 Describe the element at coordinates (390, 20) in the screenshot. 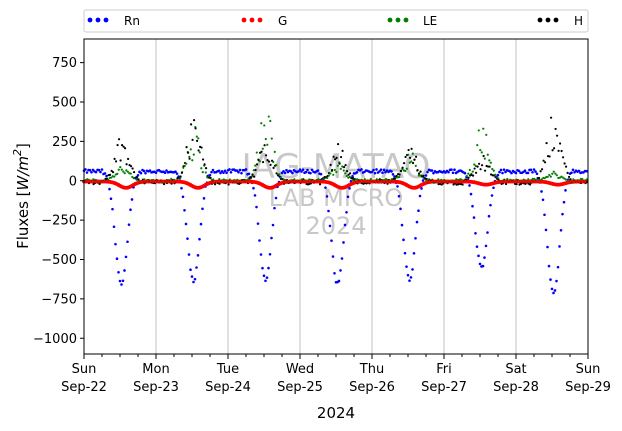

I see `legend-marker-le` at that location.